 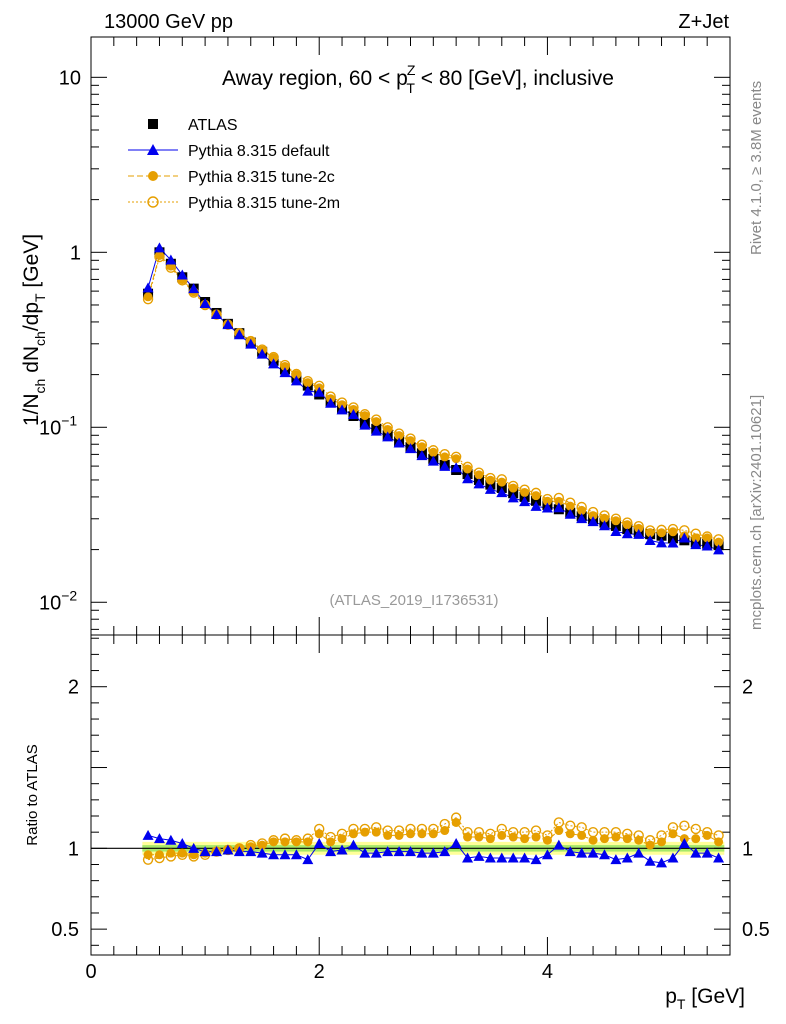 I want to click on ratio-y-tick-label-right: 1, so click(x=747, y=849).